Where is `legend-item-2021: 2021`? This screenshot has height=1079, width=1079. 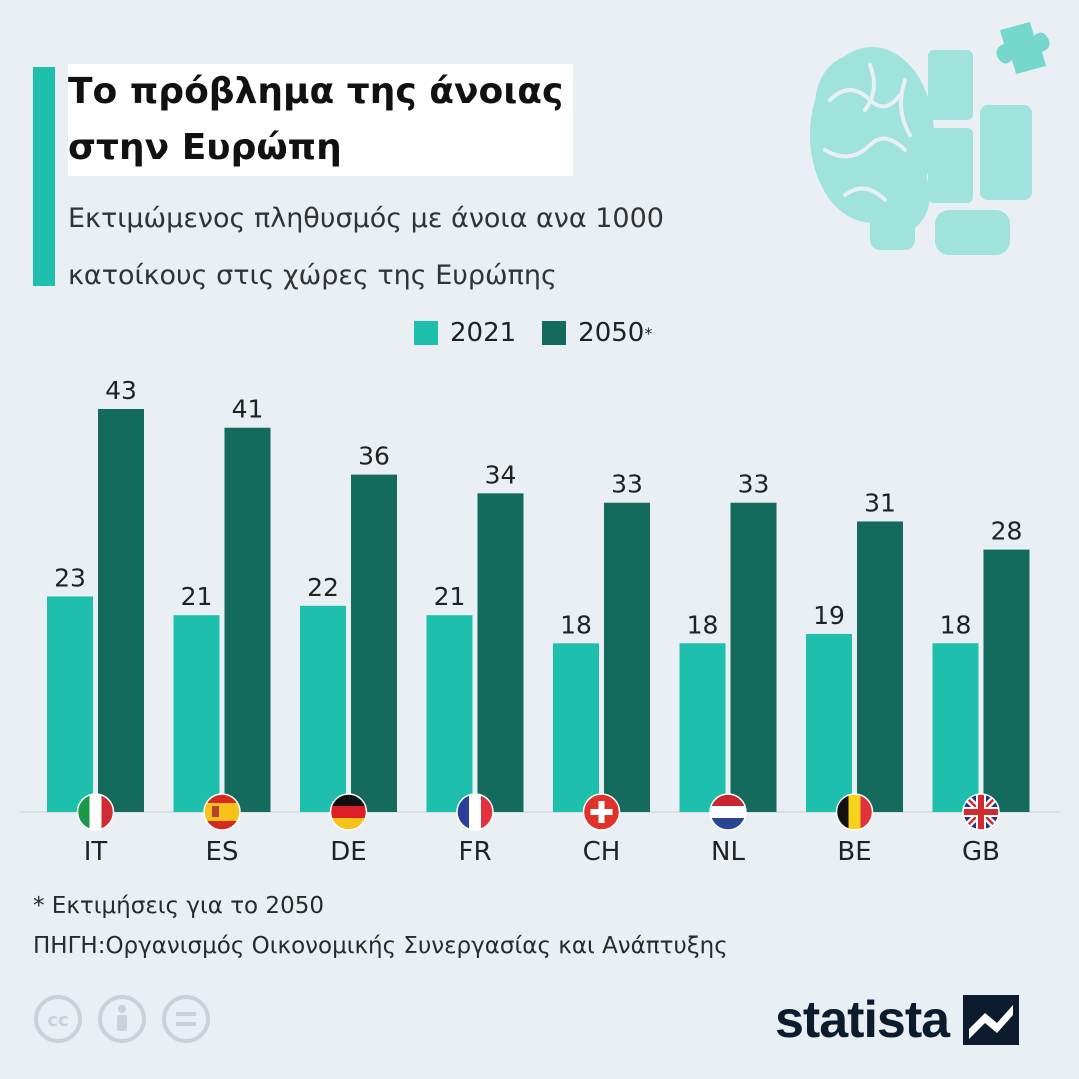
legend-item-2021: 2021 is located at coordinates (465, 333).